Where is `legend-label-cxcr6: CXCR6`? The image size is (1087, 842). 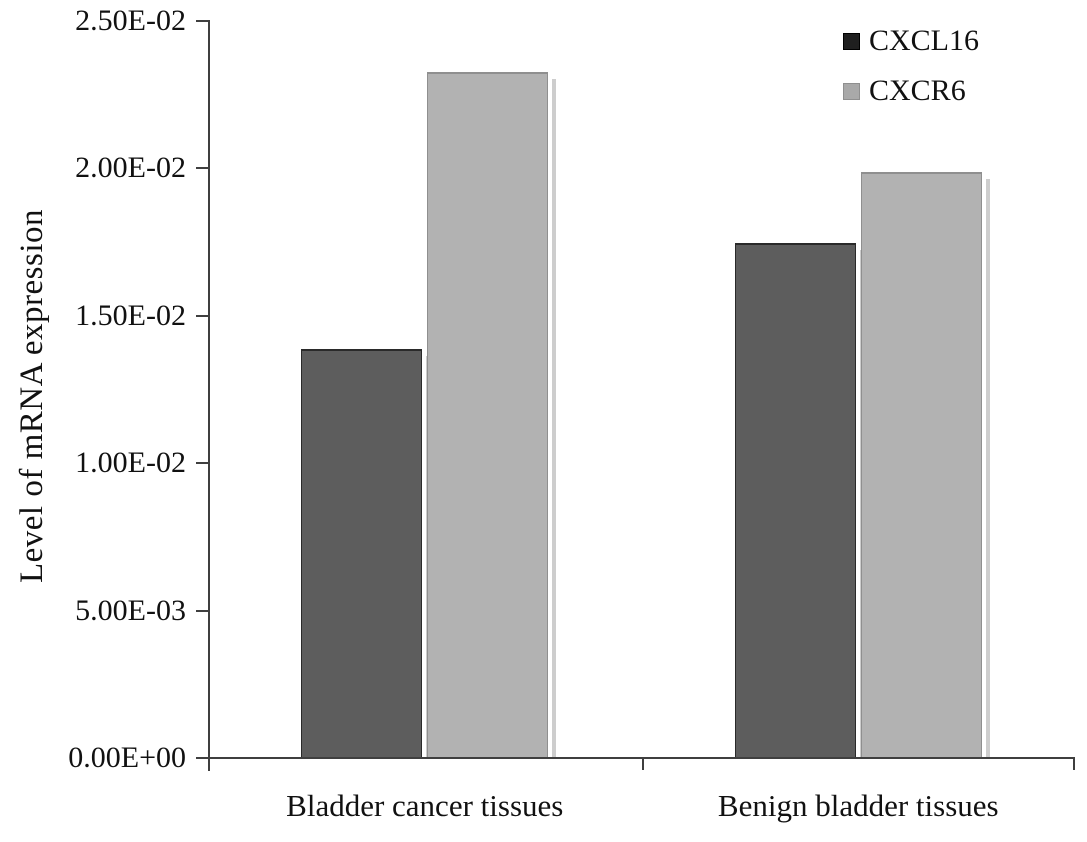 legend-label-cxcr6: CXCR6 is located at coordinates (917, 90).